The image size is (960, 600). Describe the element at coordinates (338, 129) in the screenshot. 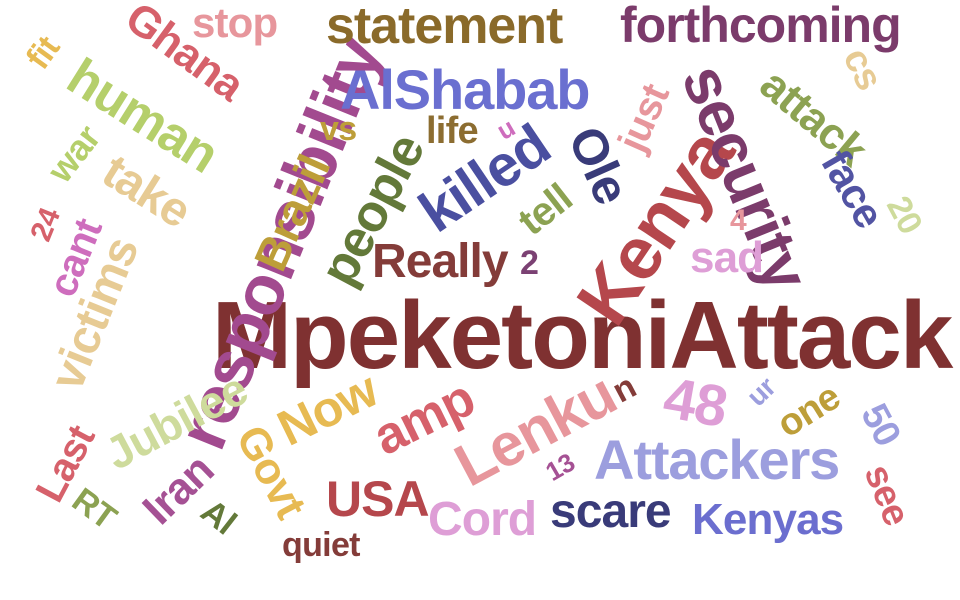

I see `word-vs: vs` at that location.